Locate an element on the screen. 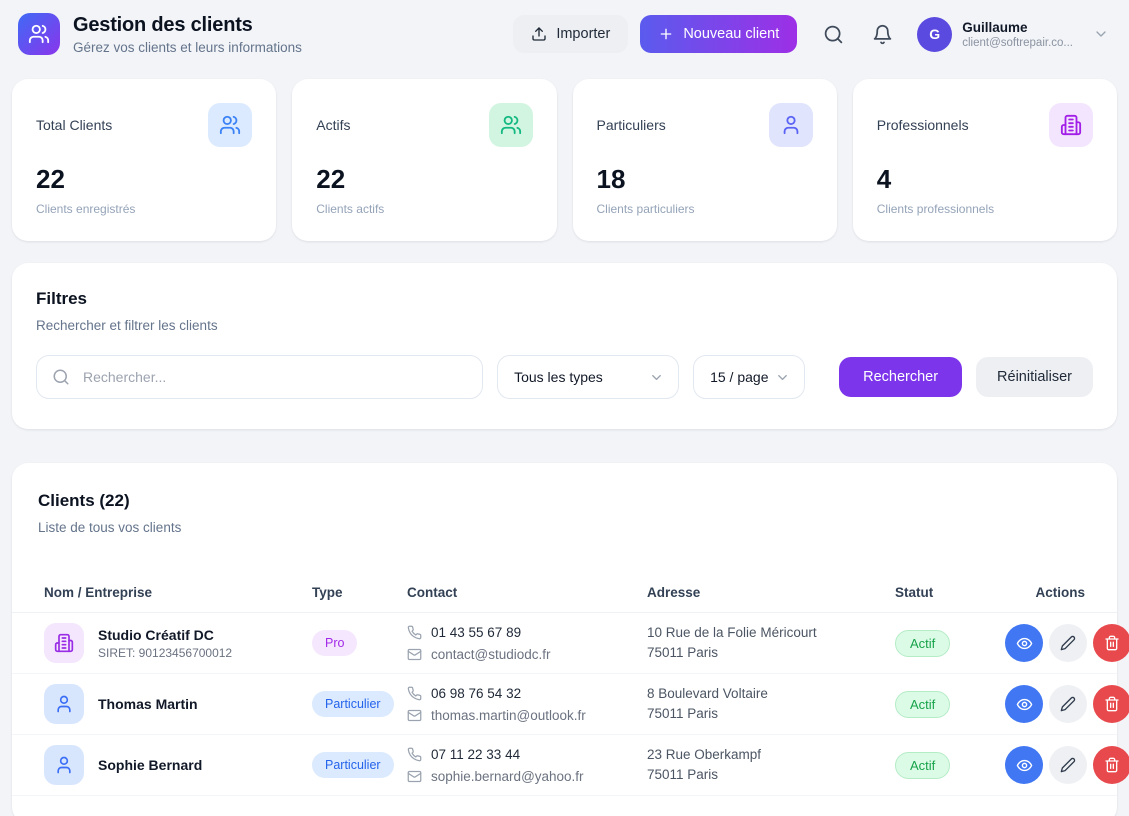 The width and height of the screenshot is (1129, 816). column-header-status: Statut is located at coordinates (914, 592).